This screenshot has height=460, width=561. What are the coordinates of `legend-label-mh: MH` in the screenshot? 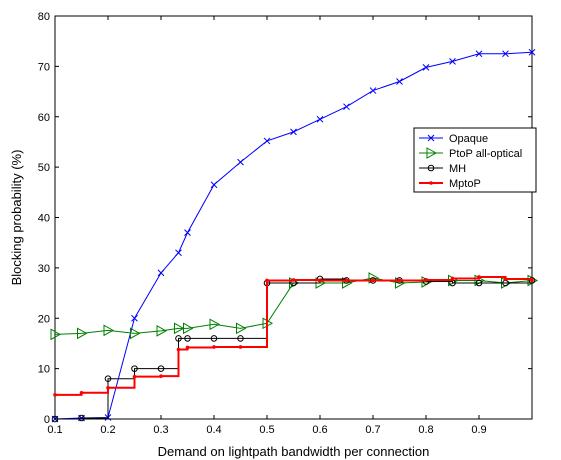 It's located at (457, 169).